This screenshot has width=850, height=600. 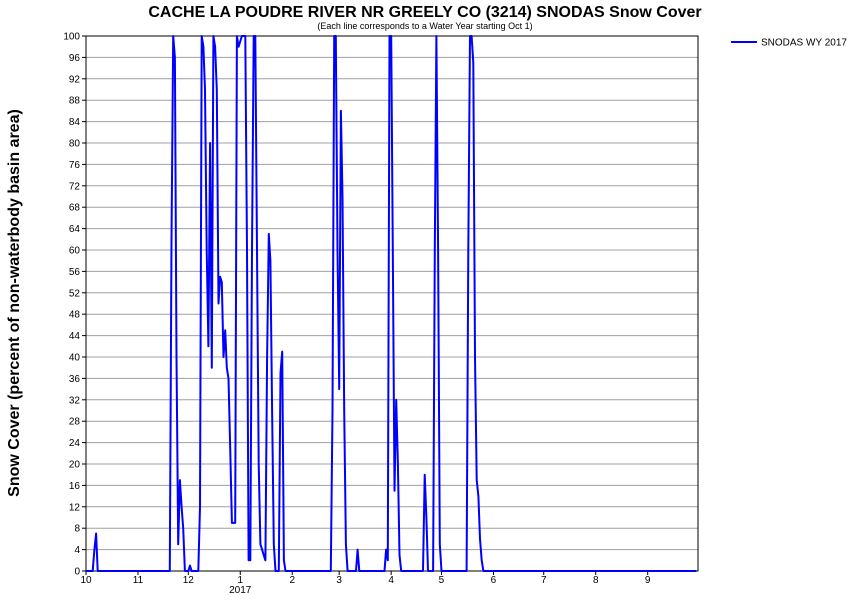 What do you see at coordinates (240, 590) in the screenshot?
I see `x-year-label: 2017` at bounding box center [240, 590].